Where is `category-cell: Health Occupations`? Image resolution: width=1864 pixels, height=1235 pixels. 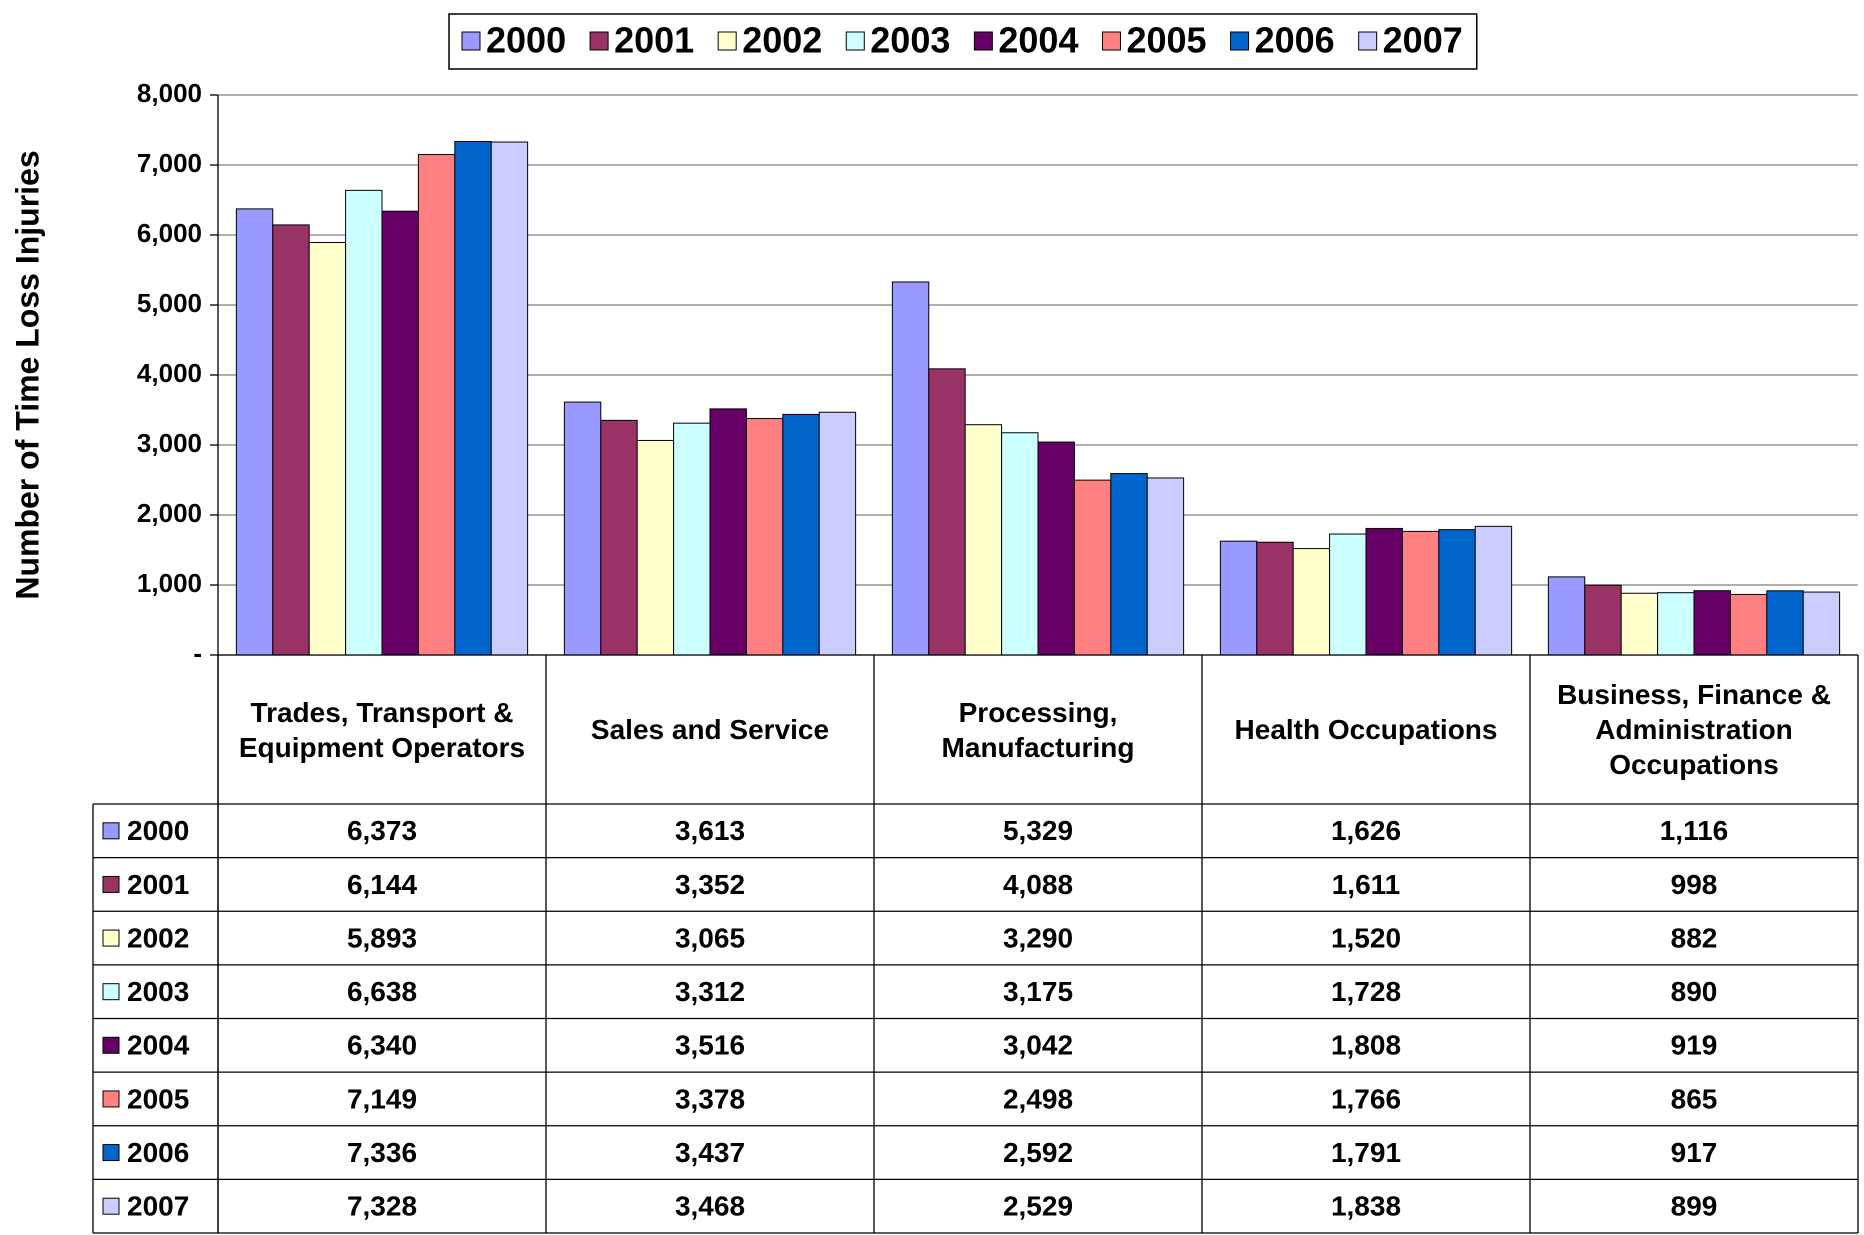
category-cell: Health Occupations is located at coordinates (1366, 729).